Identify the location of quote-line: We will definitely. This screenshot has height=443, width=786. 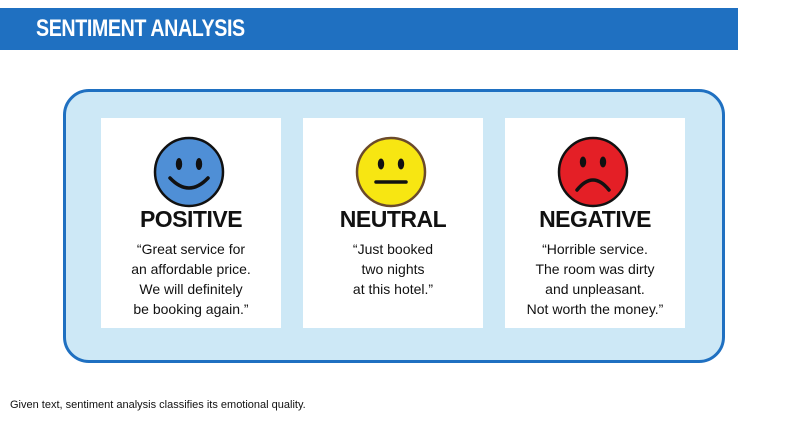
(191, 289).